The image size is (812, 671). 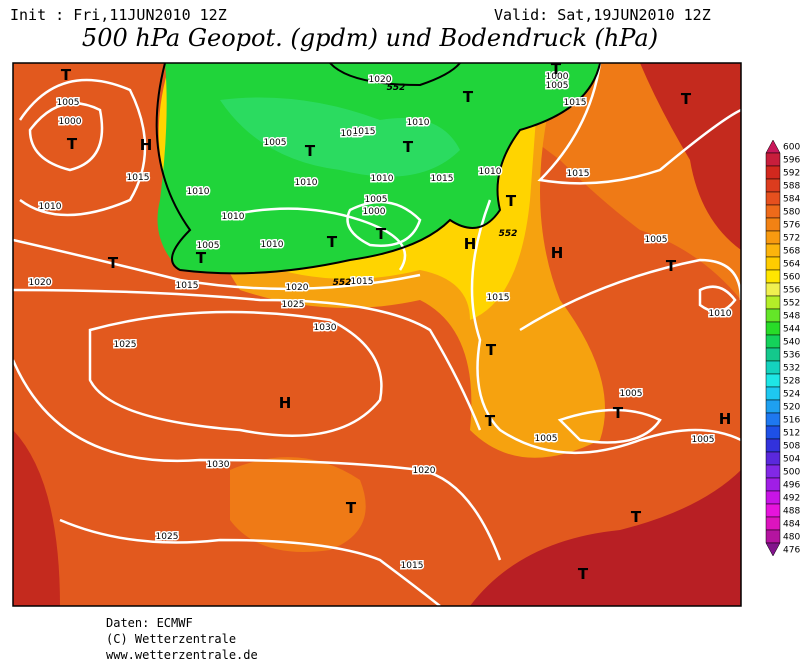 What do you see at coordinates (791, 525) in the screenshot?
I see `colorbar-label: 484` at bounding box center [791, 525].